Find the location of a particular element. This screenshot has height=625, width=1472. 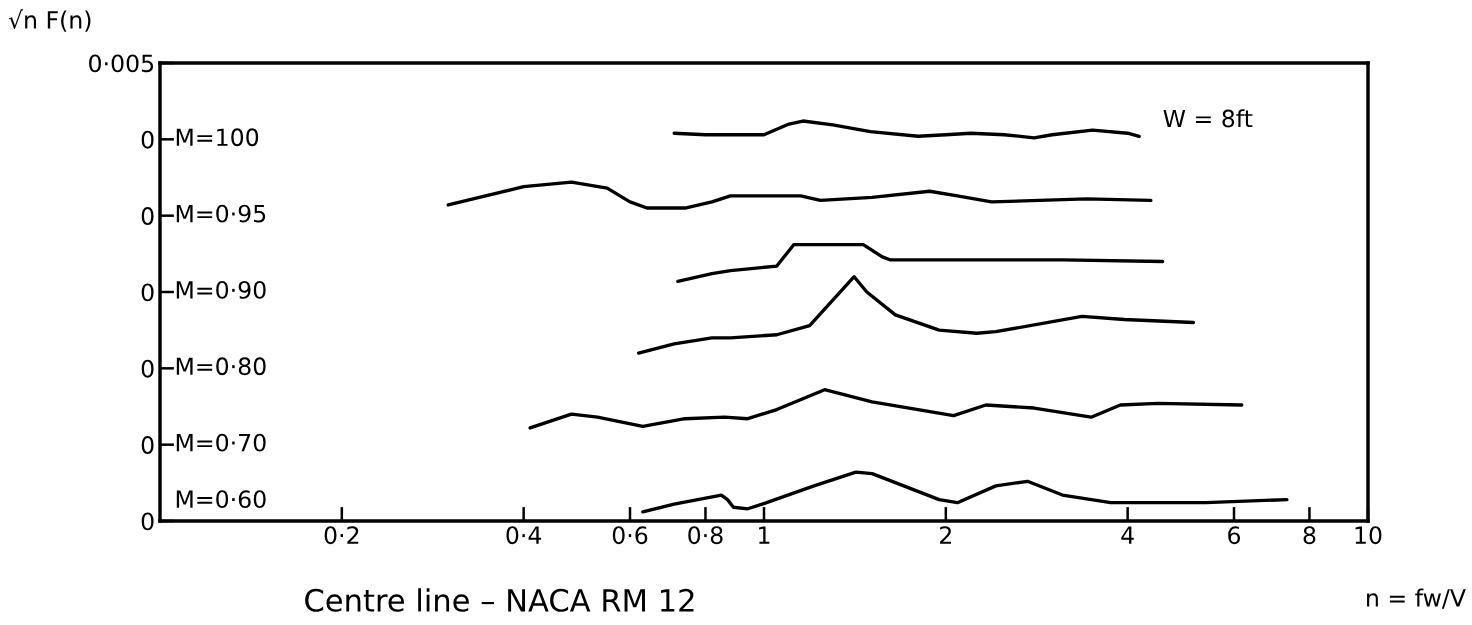

x-tick-label: 4 is located at coordinates (1127, 535).